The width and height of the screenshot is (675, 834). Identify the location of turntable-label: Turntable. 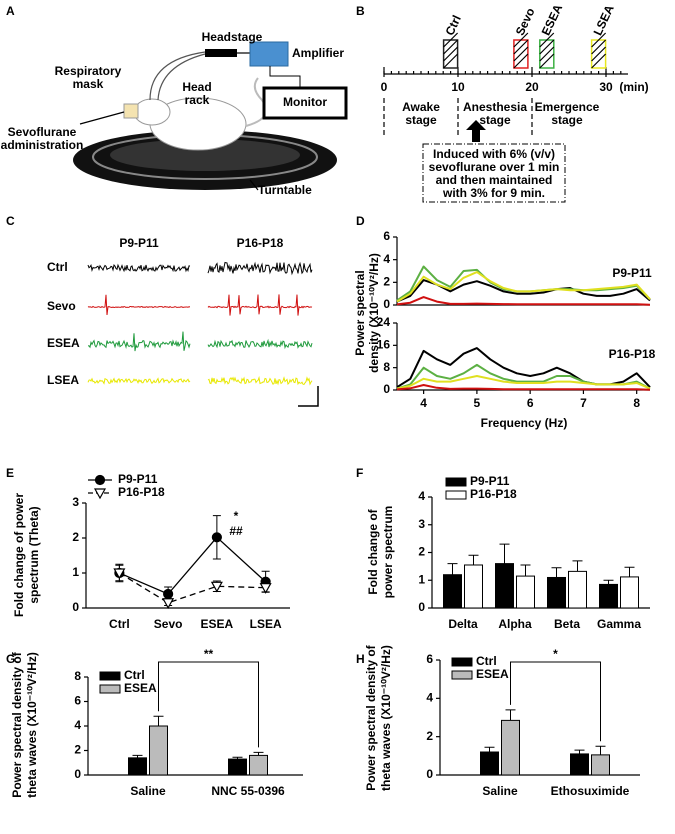
(285, 190).